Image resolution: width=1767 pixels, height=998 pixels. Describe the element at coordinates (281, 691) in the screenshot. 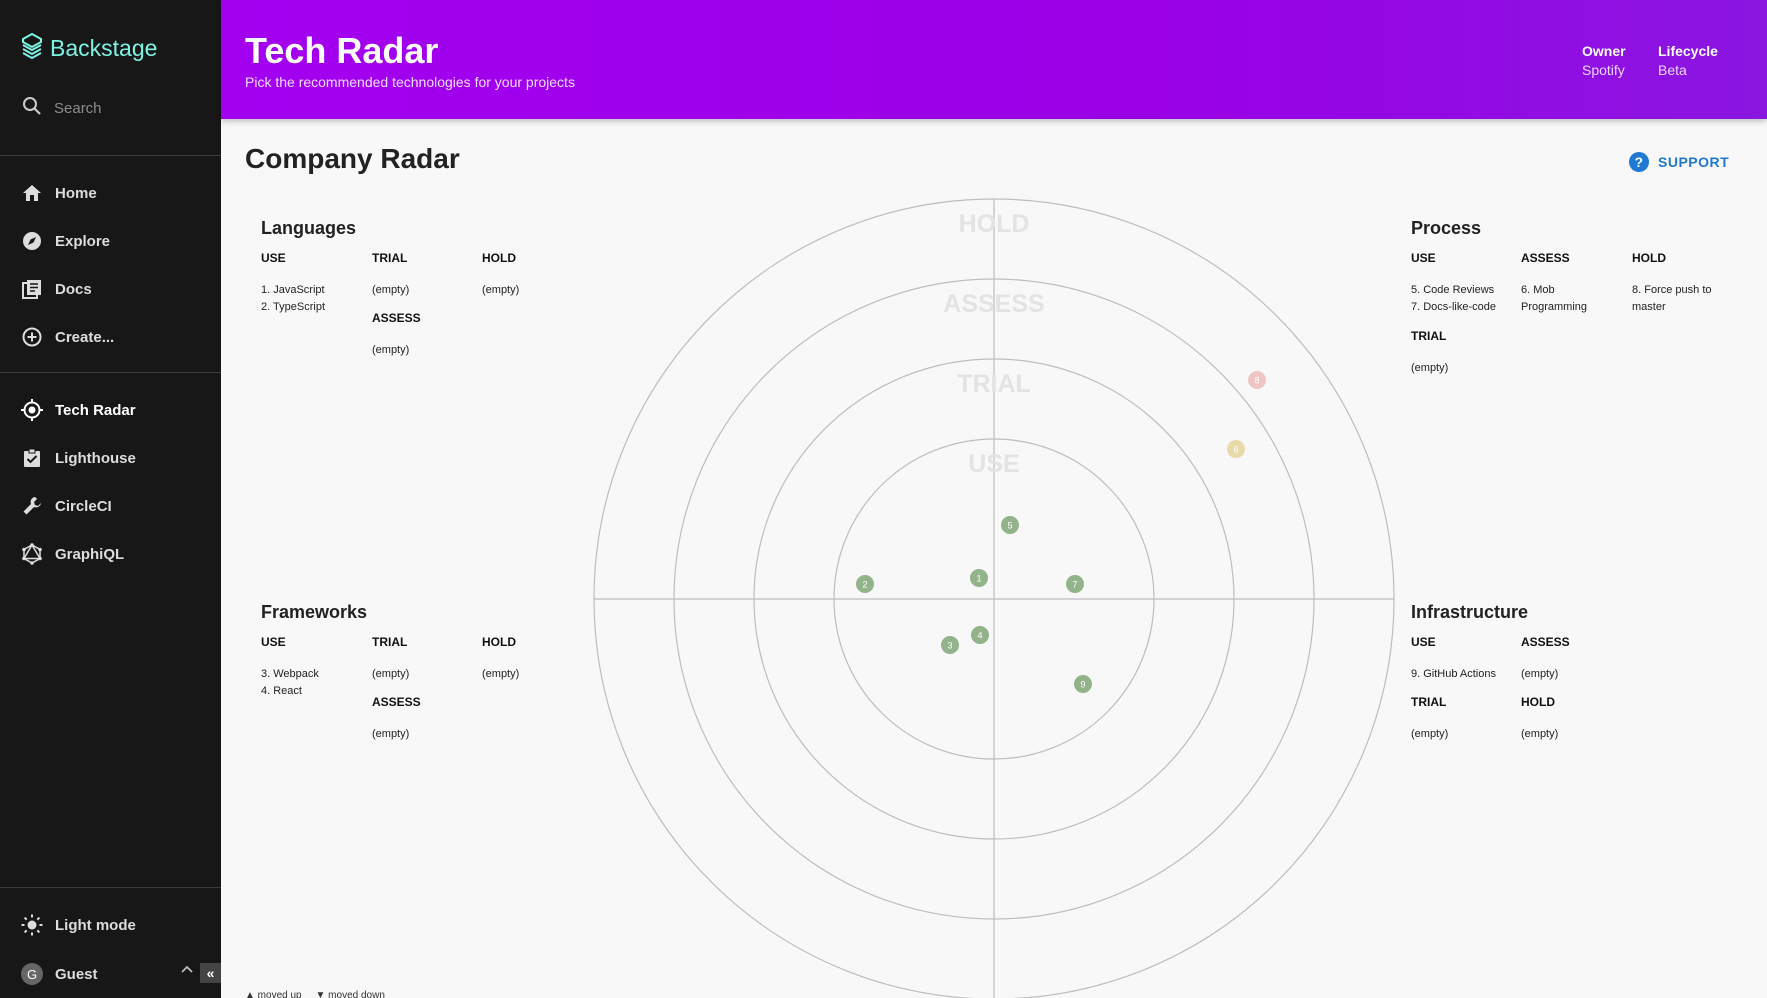

I see `list-item: 4. React` at that location.